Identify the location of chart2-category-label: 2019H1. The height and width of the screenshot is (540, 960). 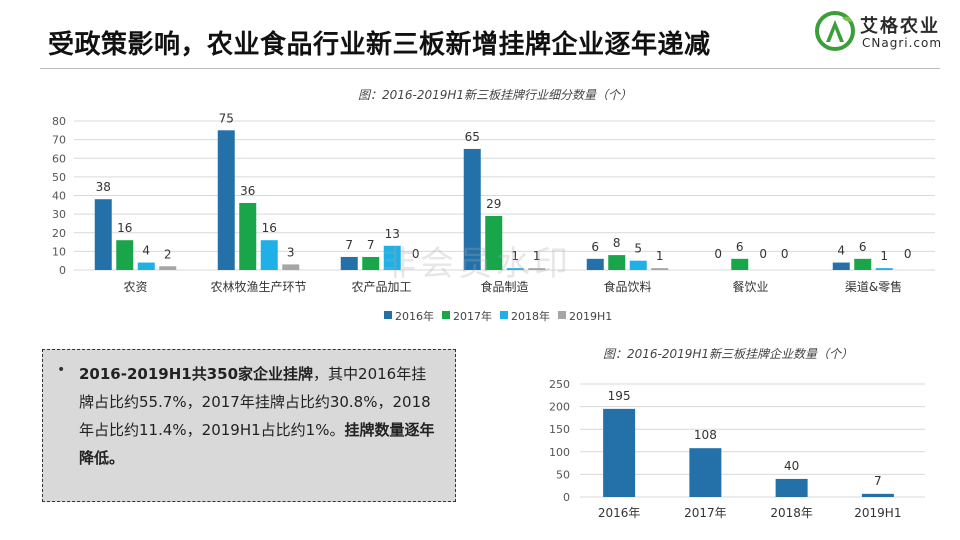
(877, 513).